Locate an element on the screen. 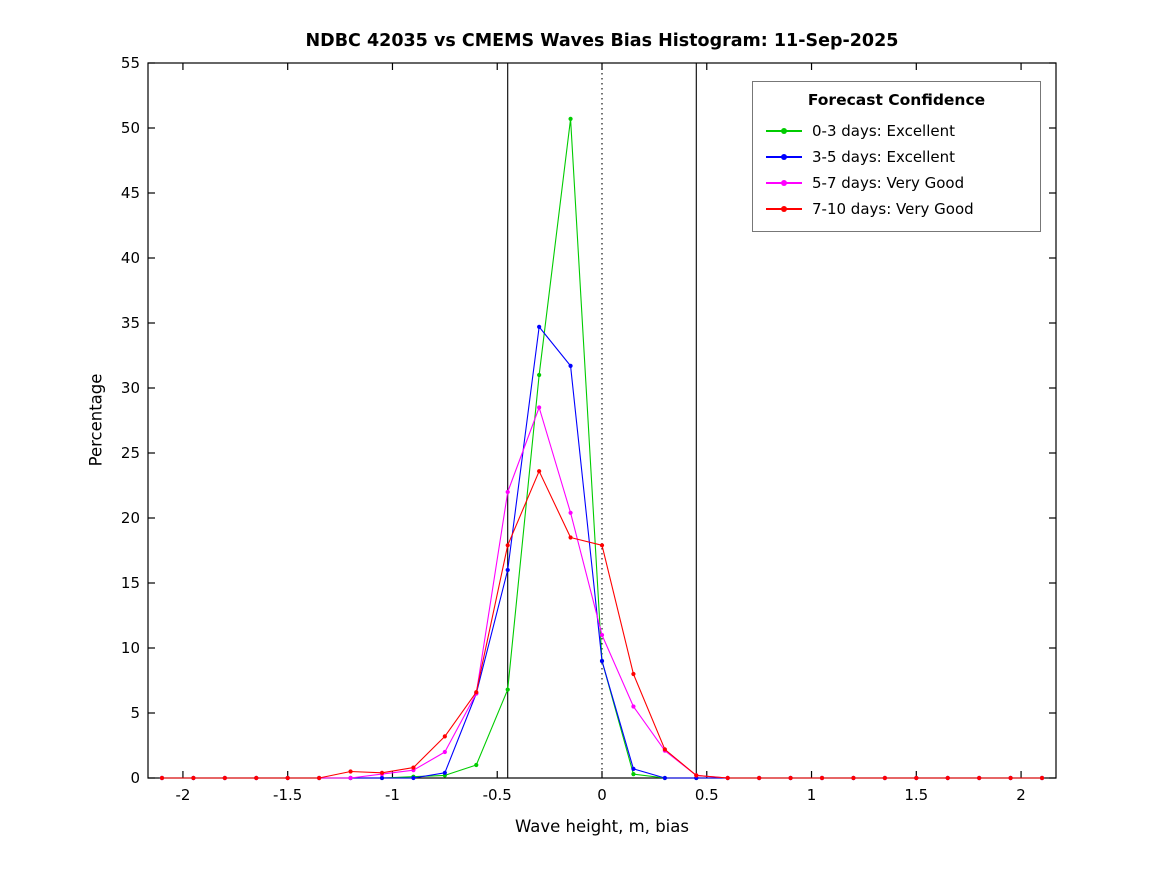  y-tick-label: 10 is located at coordinates (130, 648).